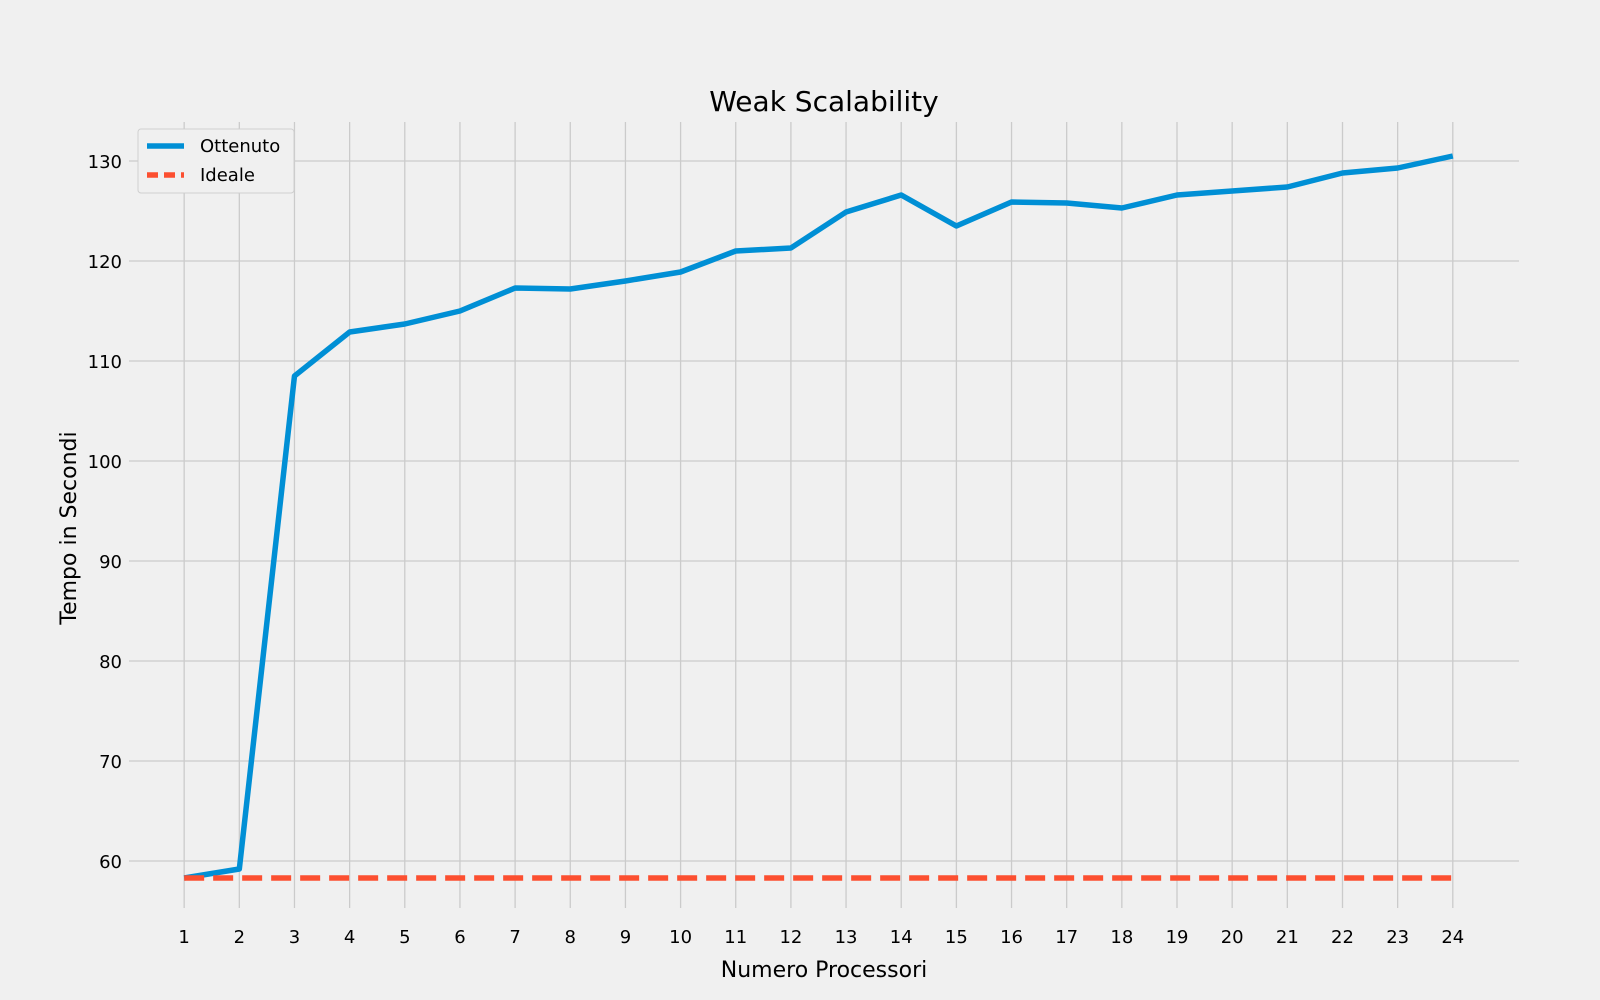 This screenshot has height=1000, width=1600. I want to click on y-axis-label: Tempo in Secondi, so click(69, 528).